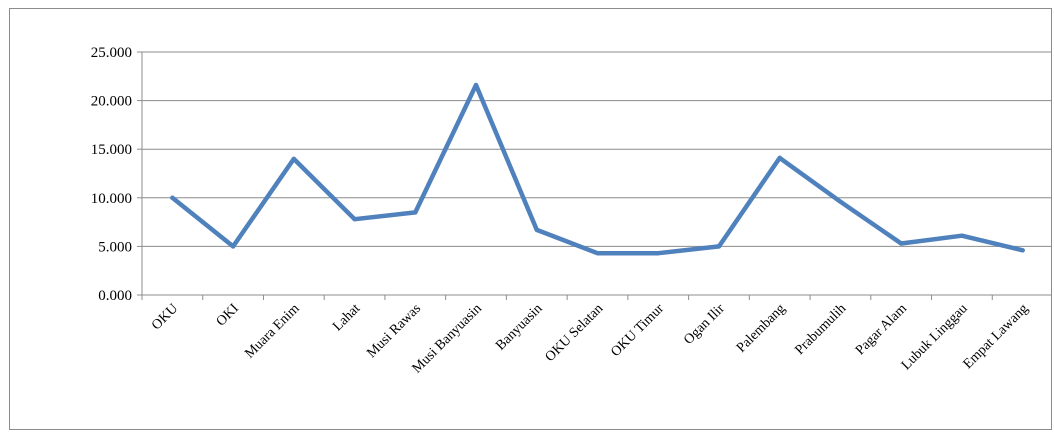  I want to click on x-tick-label: OKU Timur, so click(637, 330).